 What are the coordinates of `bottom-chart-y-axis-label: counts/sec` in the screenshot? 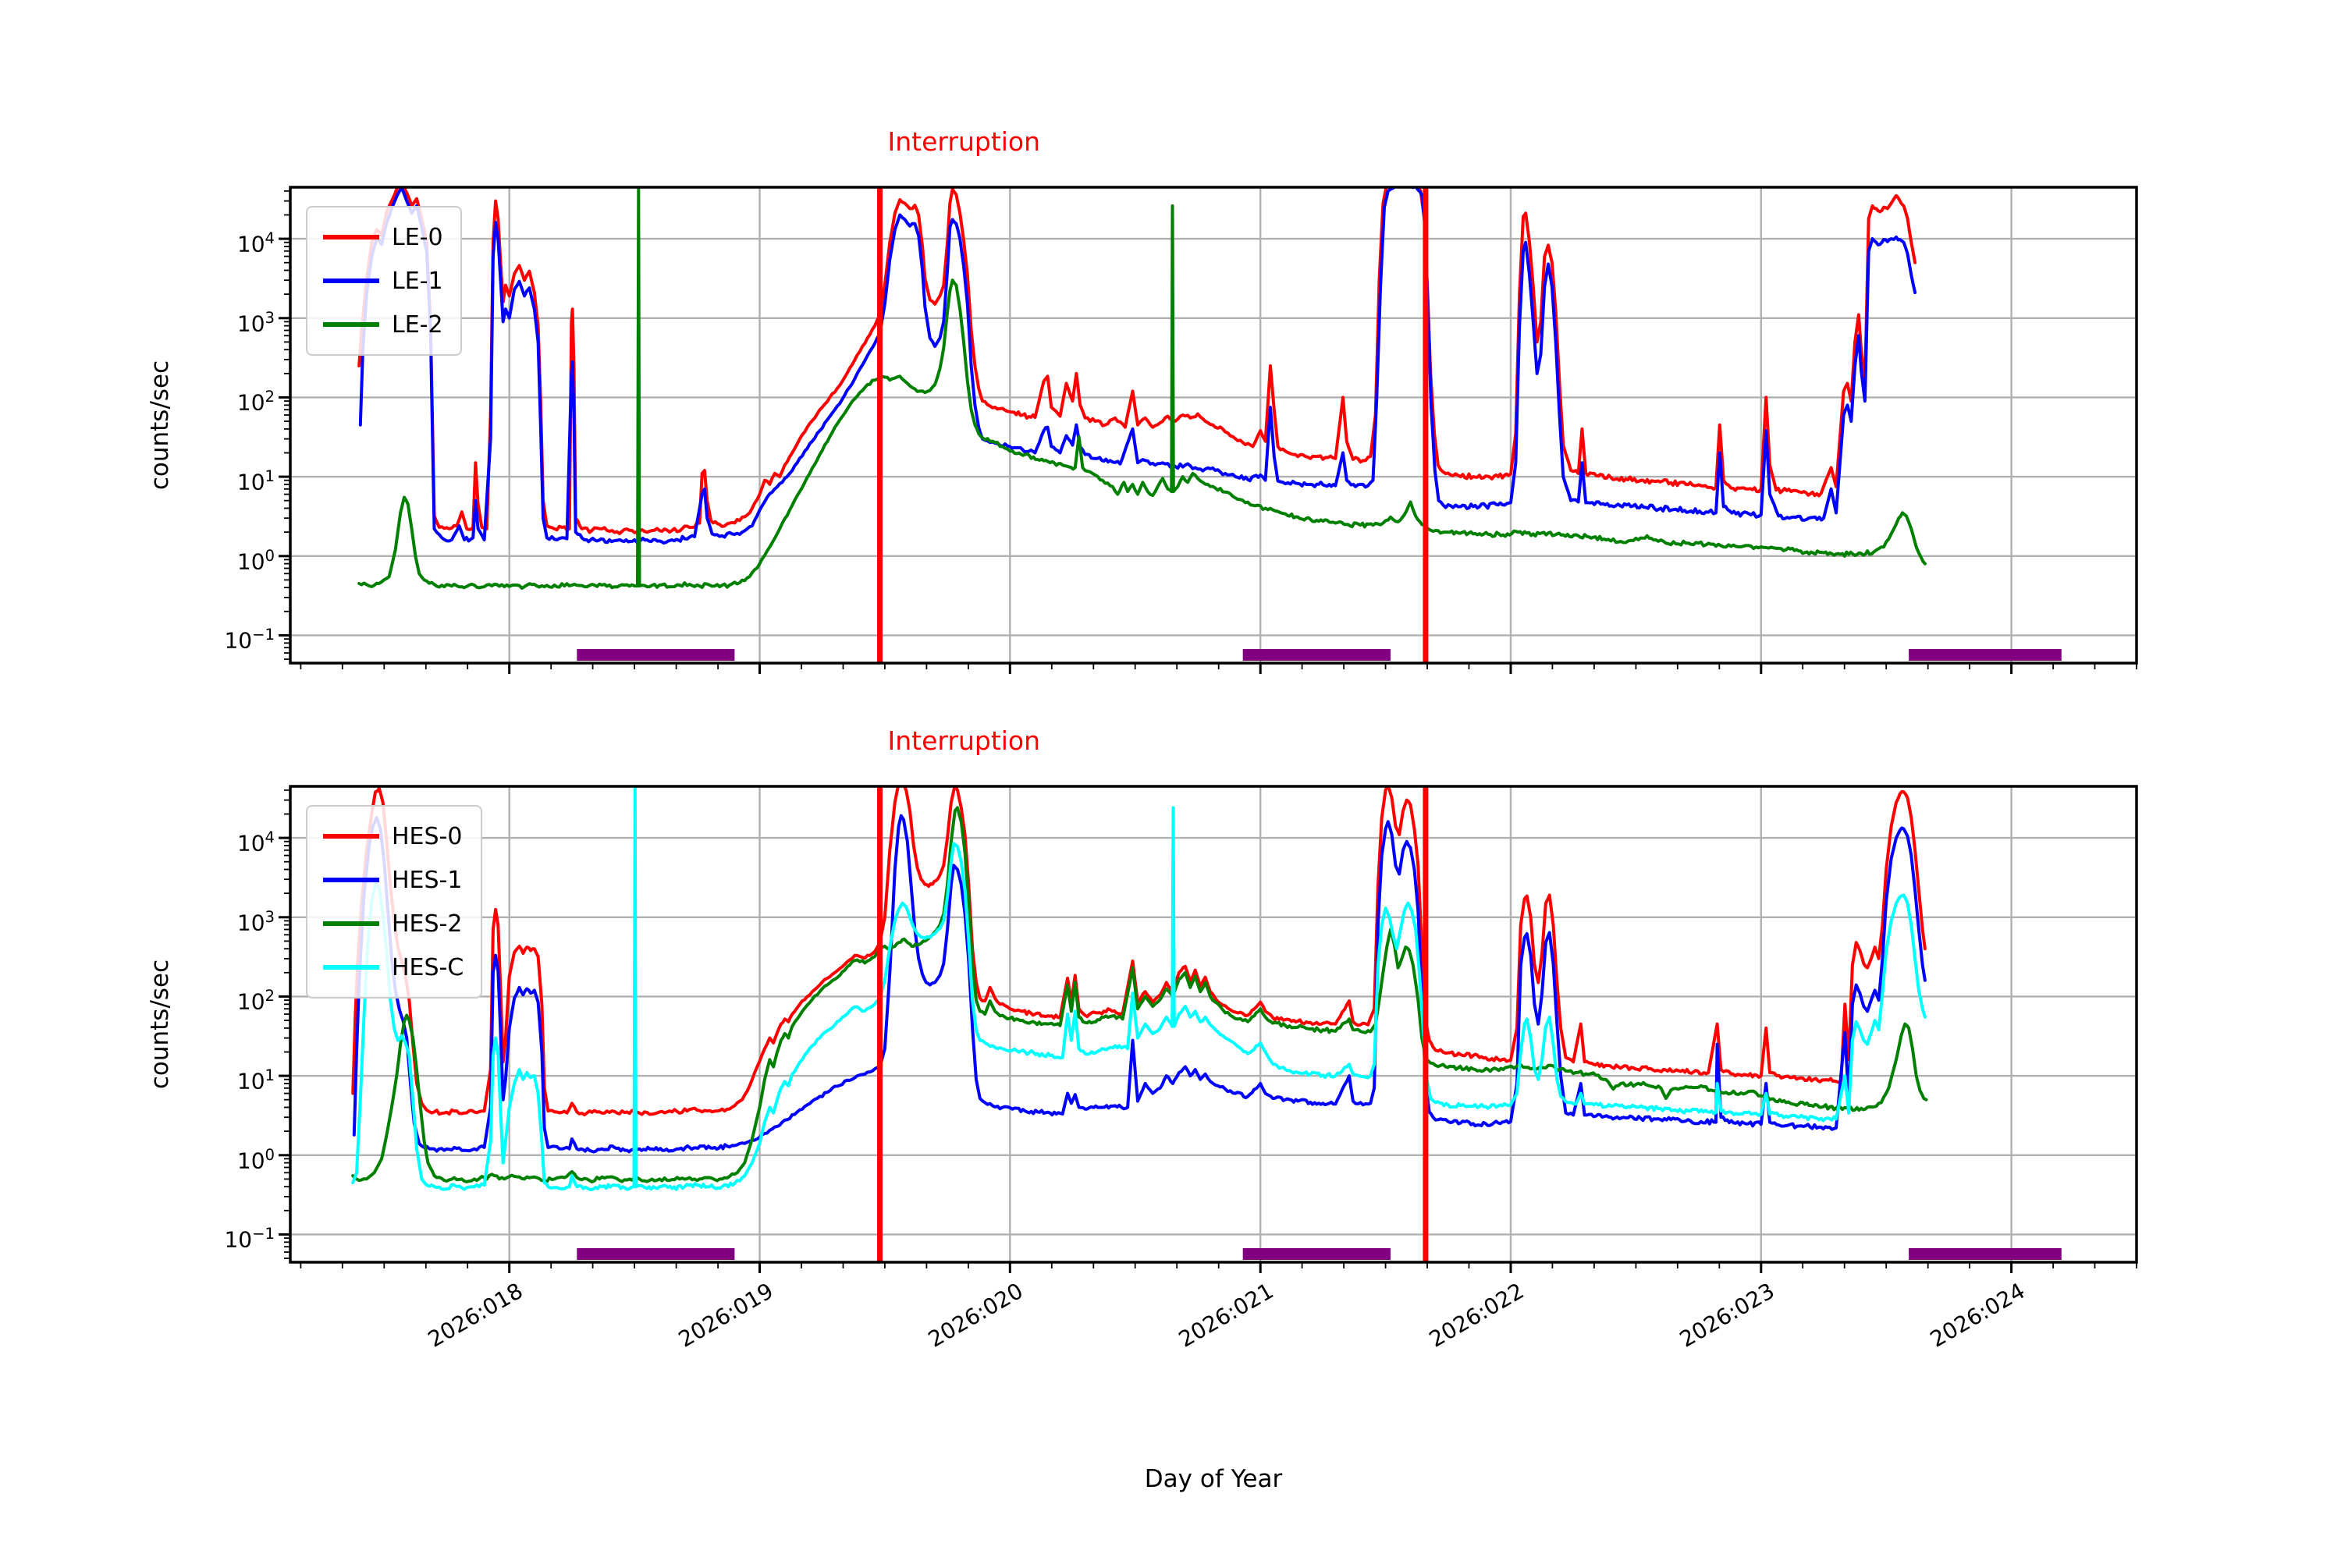 It's located at (160, 1025).